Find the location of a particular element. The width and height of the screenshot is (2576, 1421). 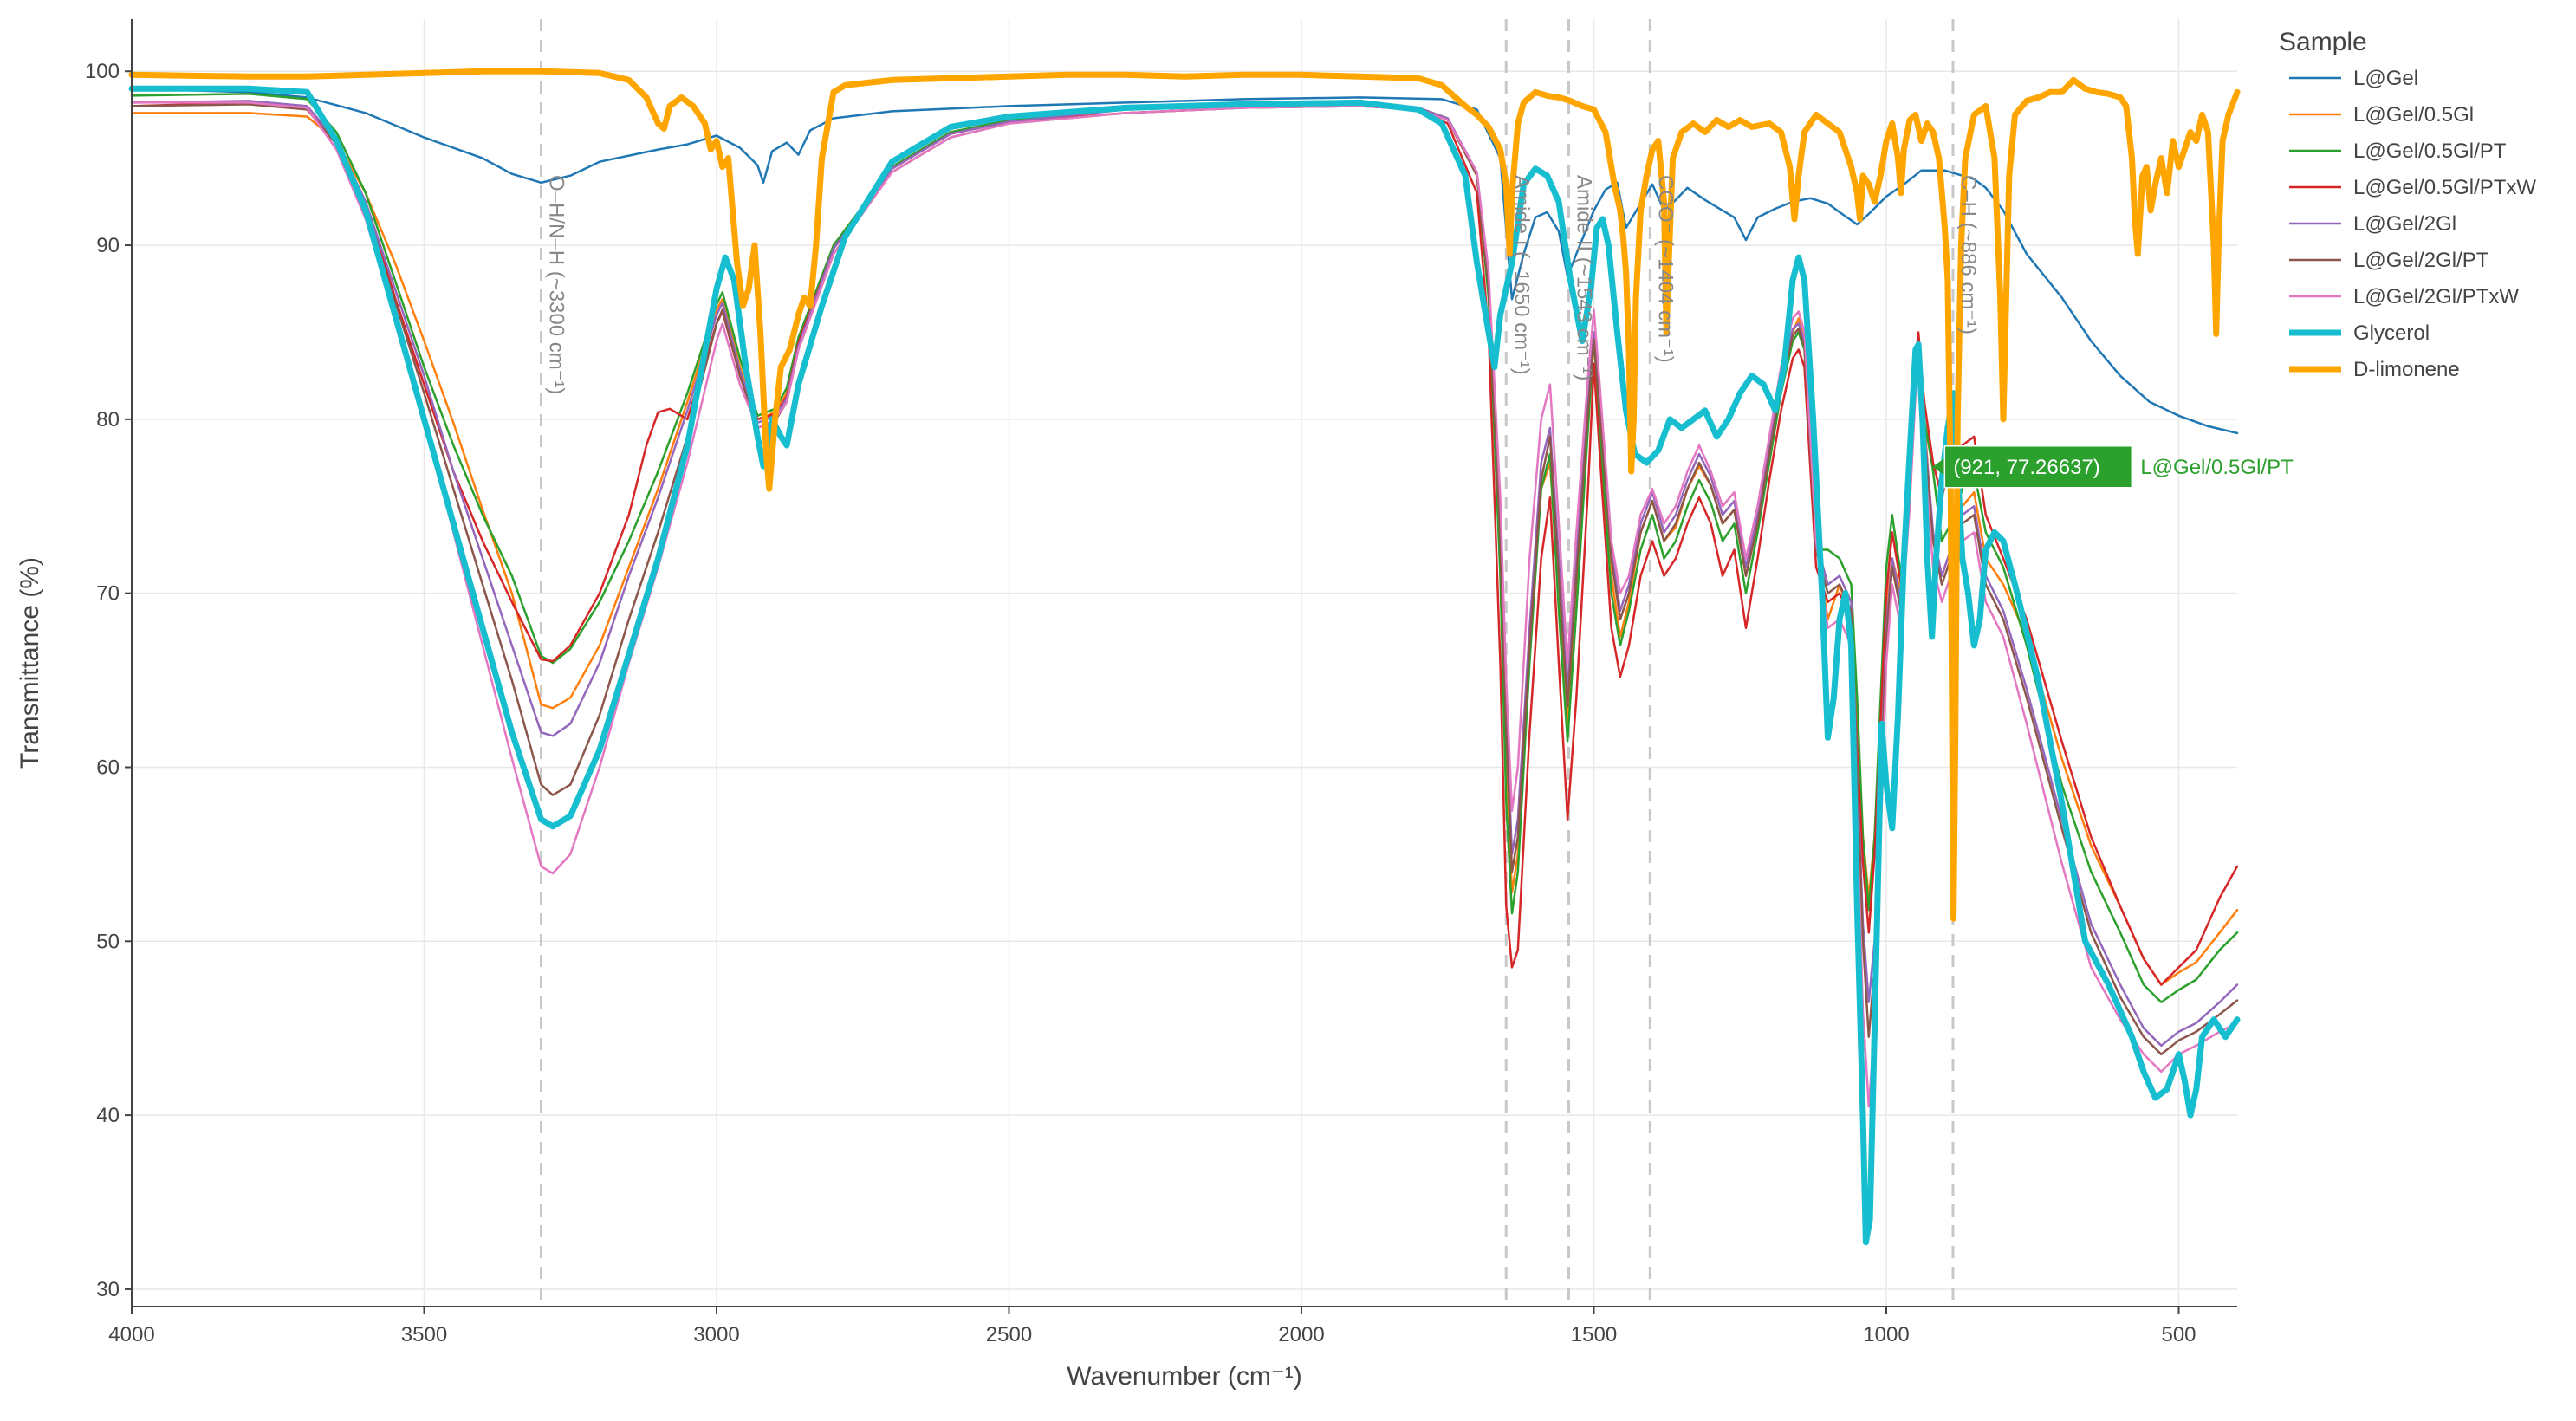

annotation-label: Amide II (~1543 cm⁻¹) is located at coordinates (1584, 277).